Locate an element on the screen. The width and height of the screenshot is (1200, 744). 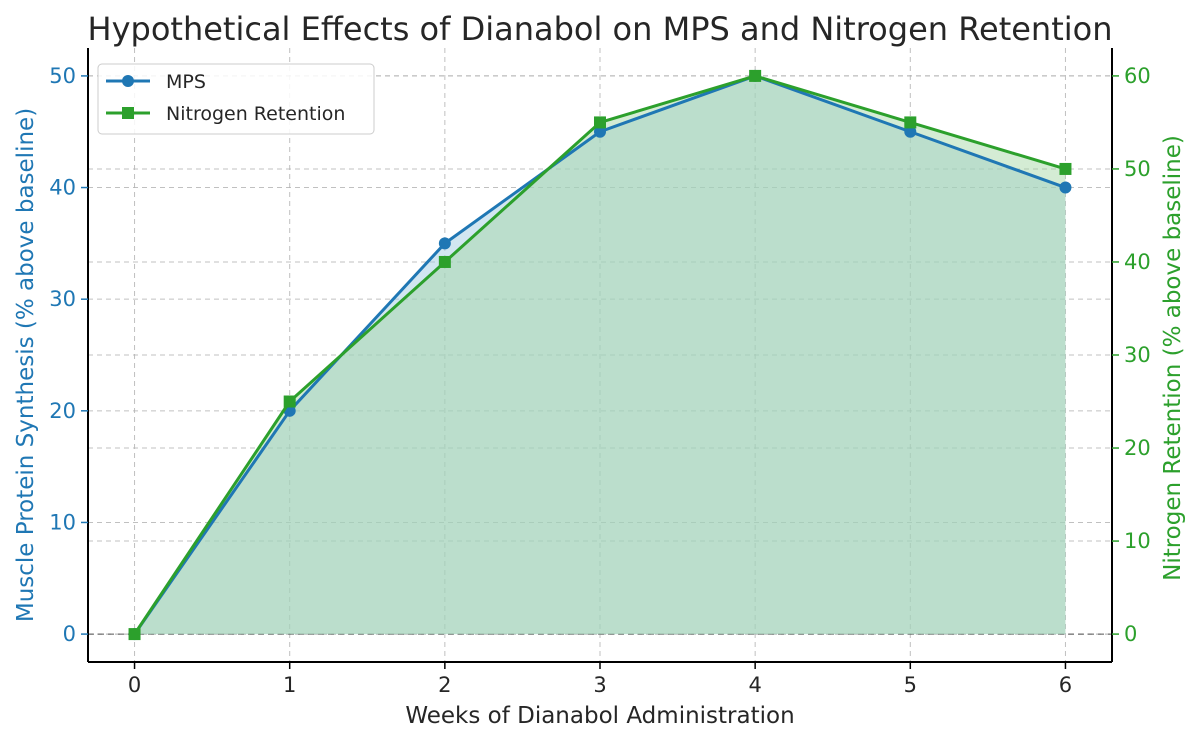
legend-box is located at coordinates (236, 99).